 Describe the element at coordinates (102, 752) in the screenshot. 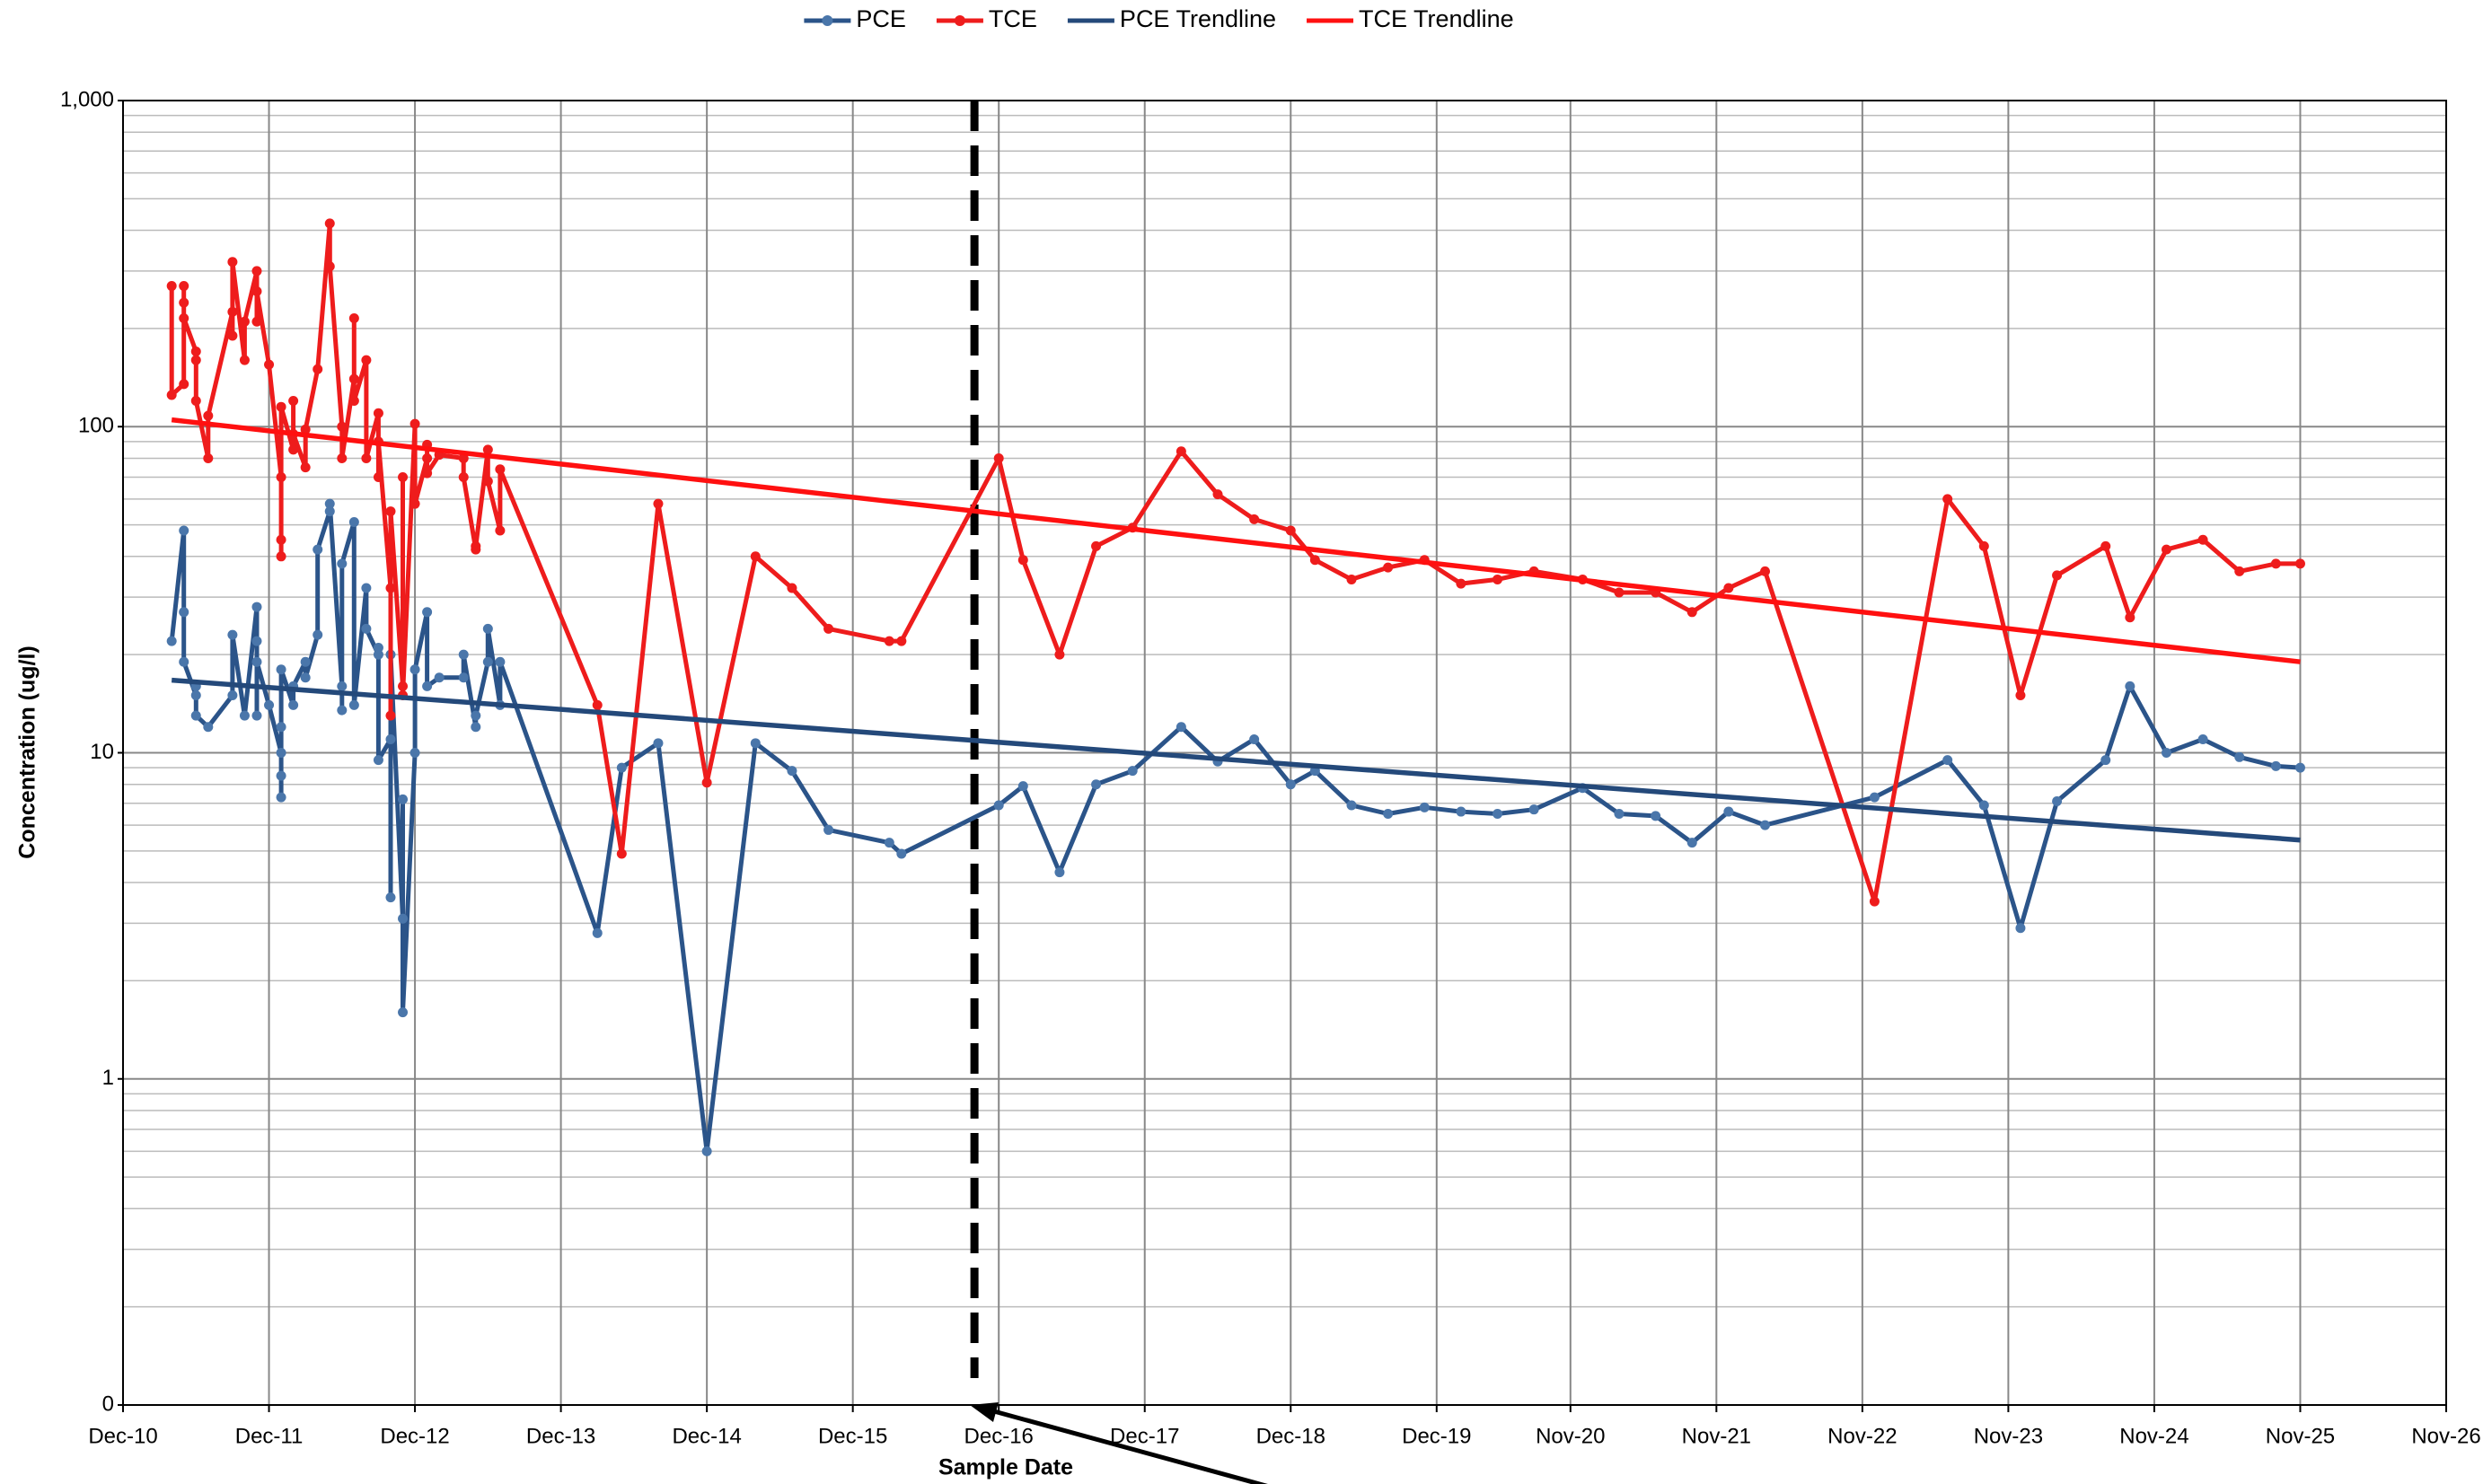

I see `y-tick-label: 10` at that location.